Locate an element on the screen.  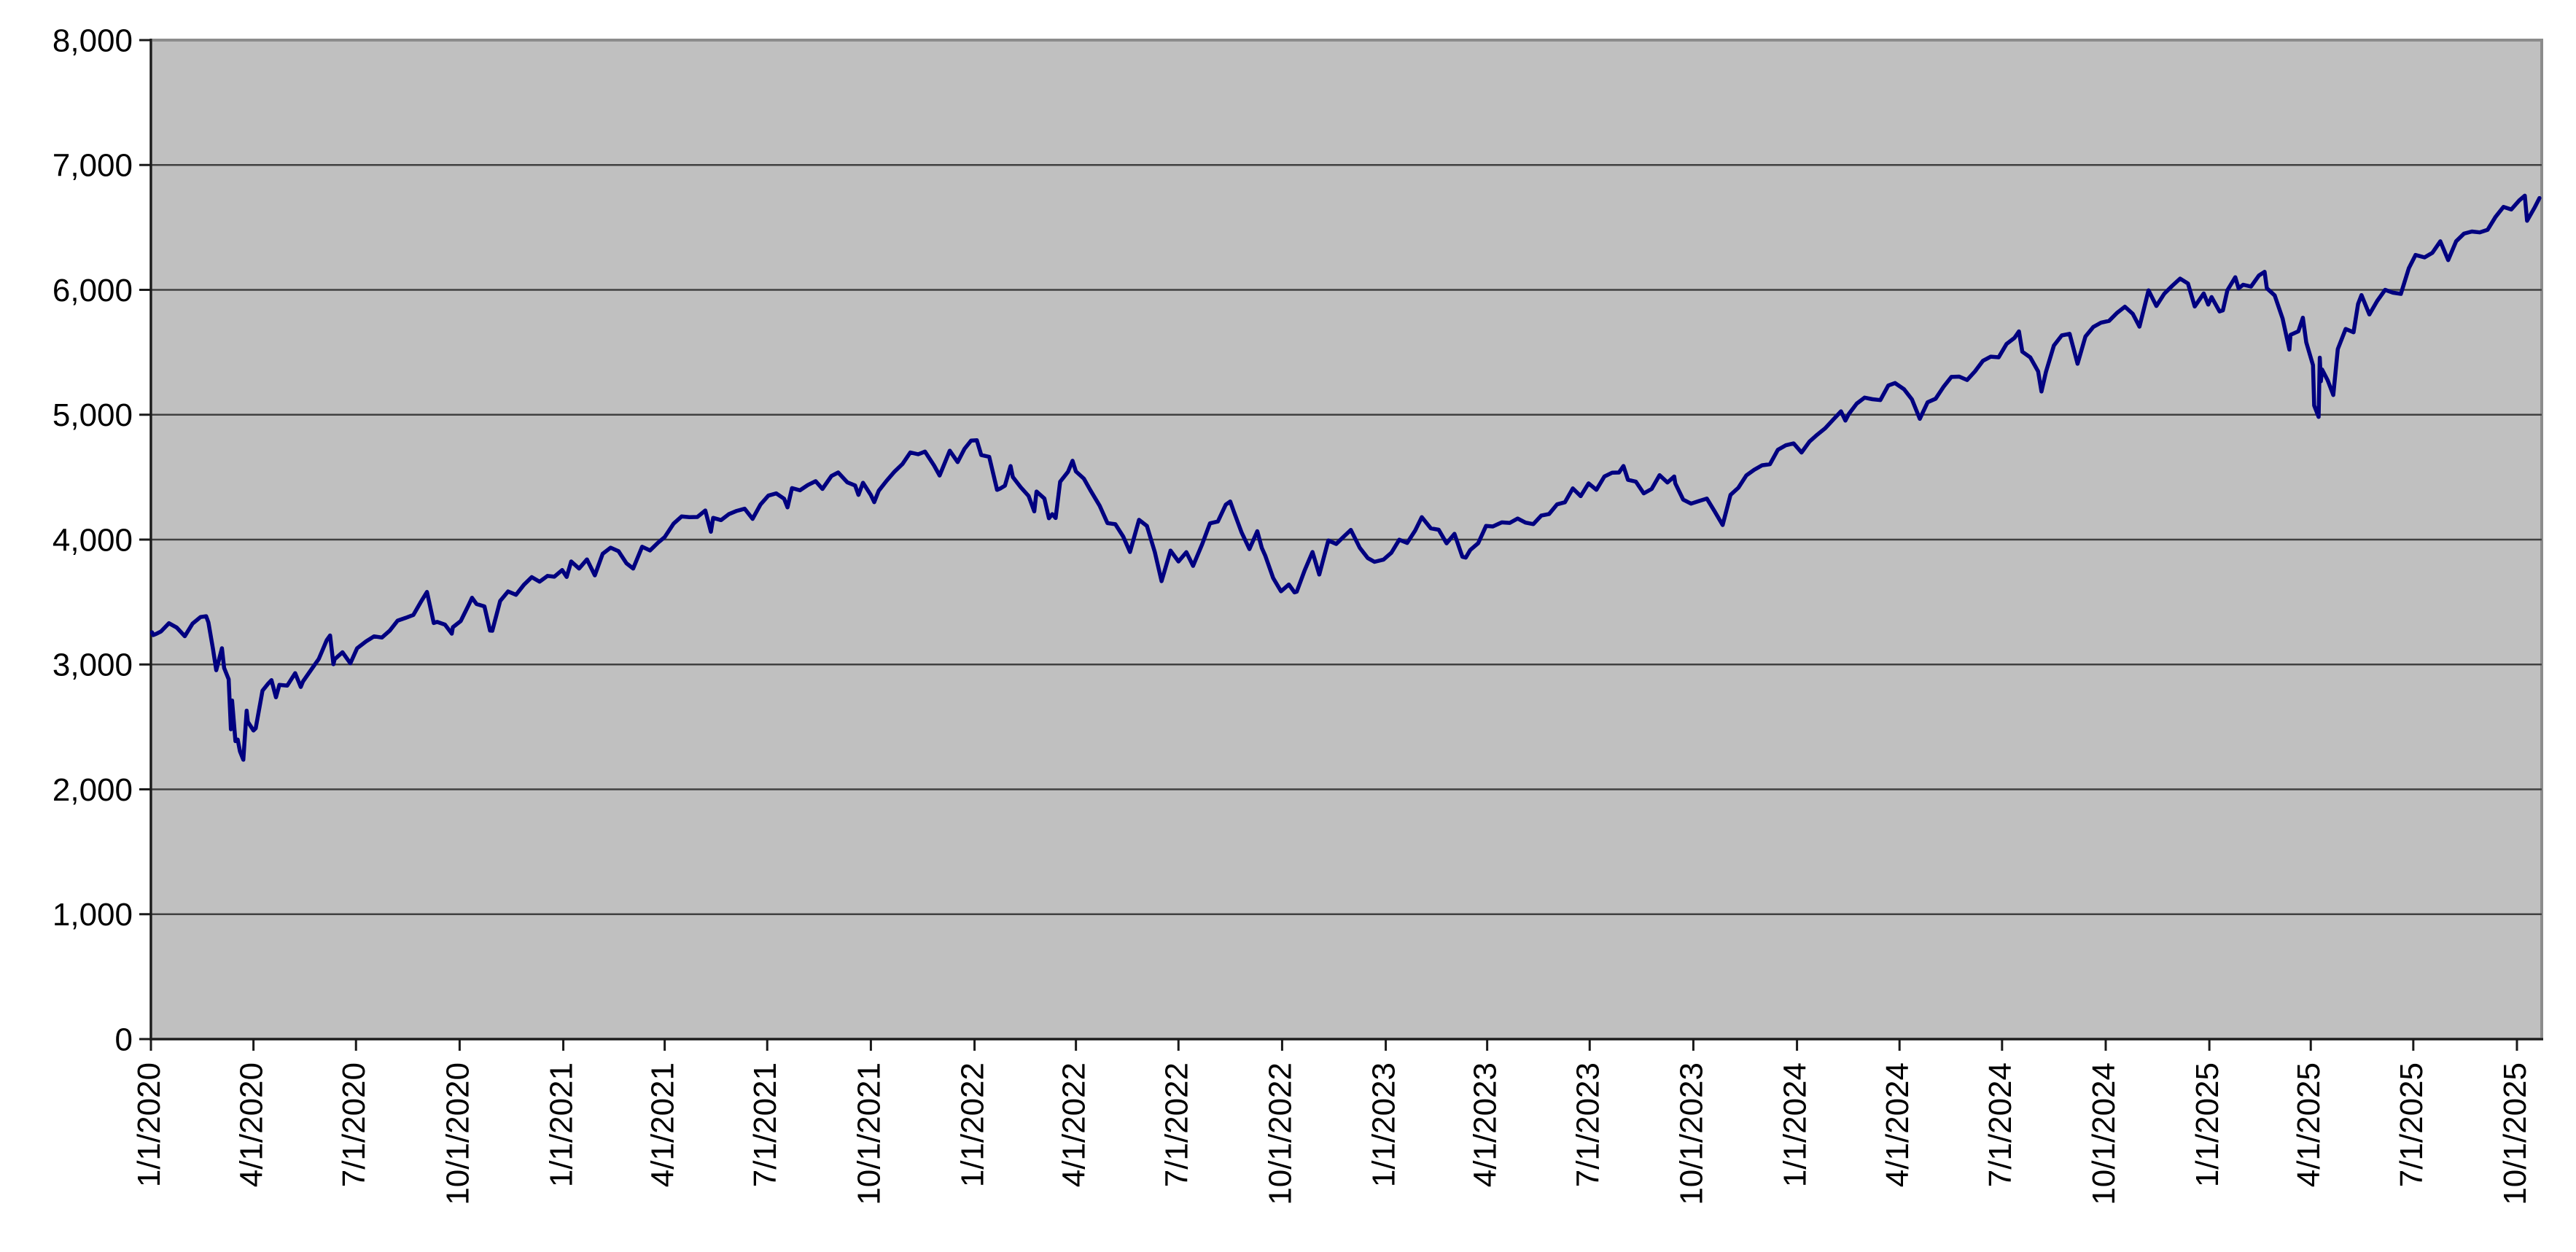
y-axis-tick-label: 3,000 is located at coordinates (92, 665).